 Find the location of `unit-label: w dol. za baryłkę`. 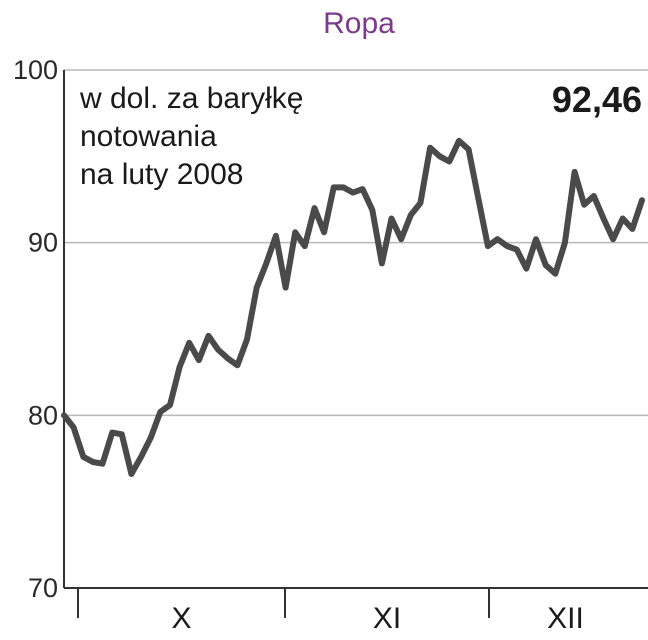

unit-label: w dol. za baryłkę is located at coordinates (191, 98).